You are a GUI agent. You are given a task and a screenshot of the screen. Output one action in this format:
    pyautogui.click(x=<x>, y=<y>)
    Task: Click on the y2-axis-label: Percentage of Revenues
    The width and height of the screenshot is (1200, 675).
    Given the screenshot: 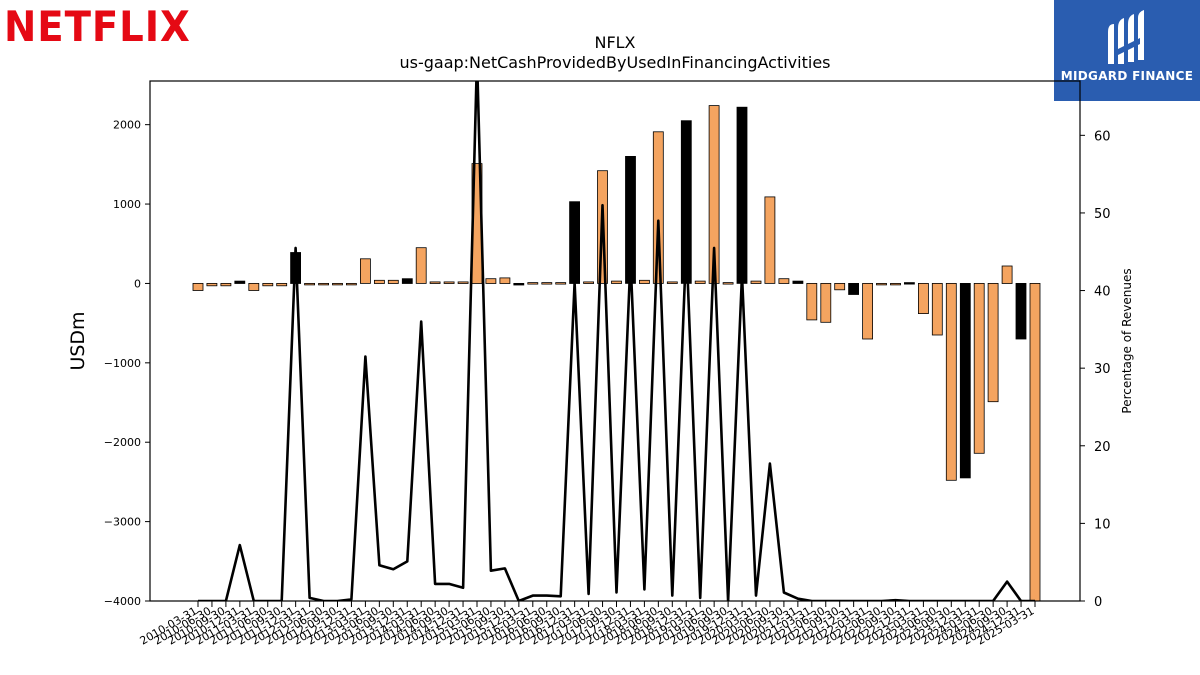 What is the action you would take?
    pyautogui.click(x=1127, y=340)
    